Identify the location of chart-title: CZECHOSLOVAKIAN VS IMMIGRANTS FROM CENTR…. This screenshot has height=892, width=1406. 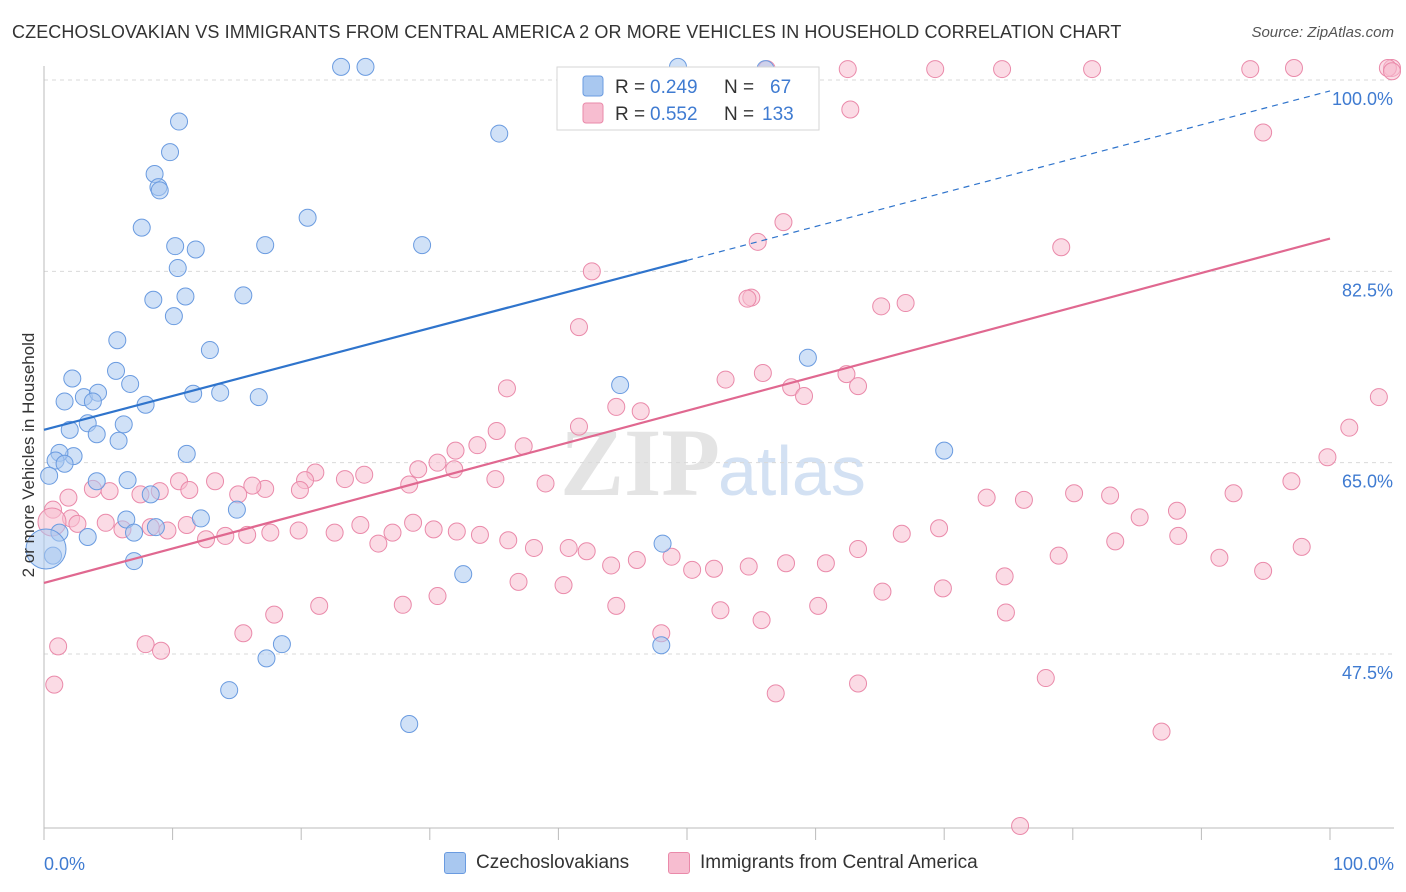
(567, 32).